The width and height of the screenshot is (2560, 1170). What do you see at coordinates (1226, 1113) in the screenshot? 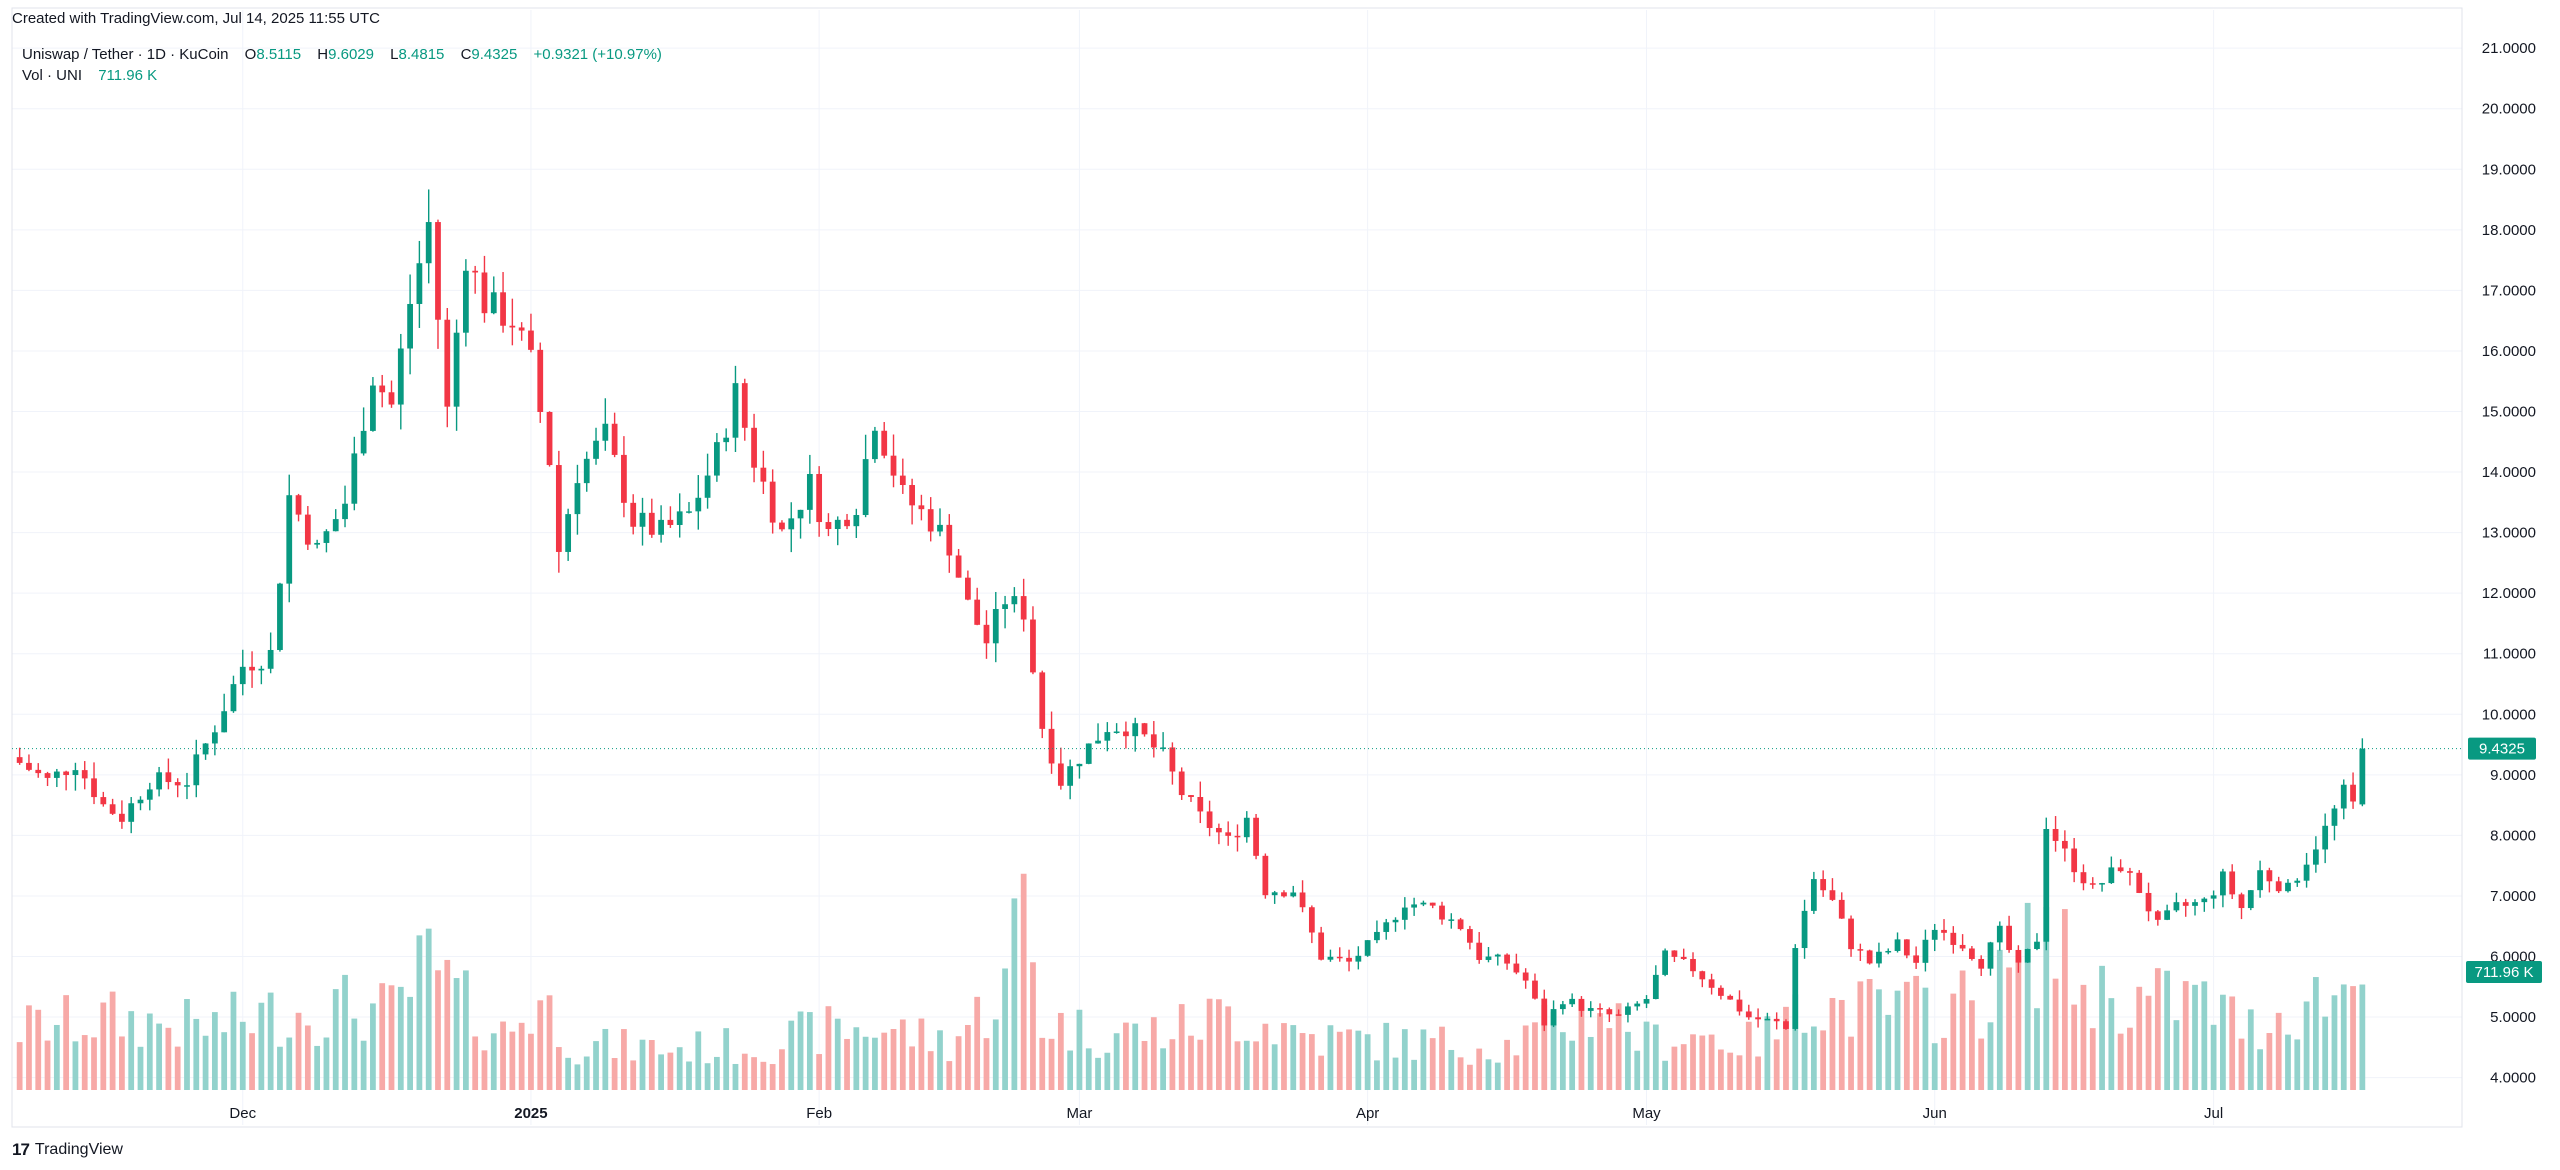
I see `time-axis: Dec 2025 Feb Mar Apr May Jun Jul` at bounding box center [1226, 1113].